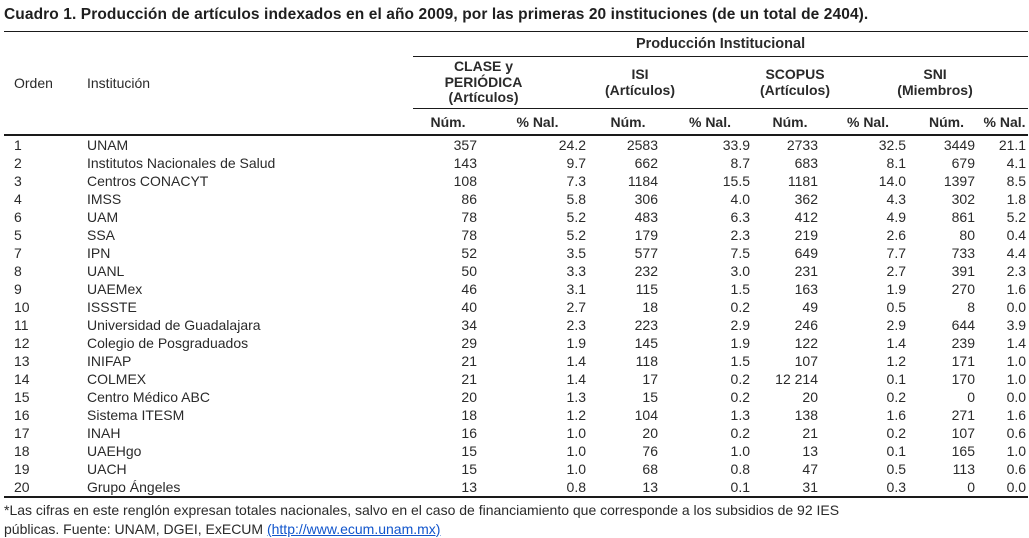  I want to click on institucion-cell: Grupo Ángeles, so click(134, 487).